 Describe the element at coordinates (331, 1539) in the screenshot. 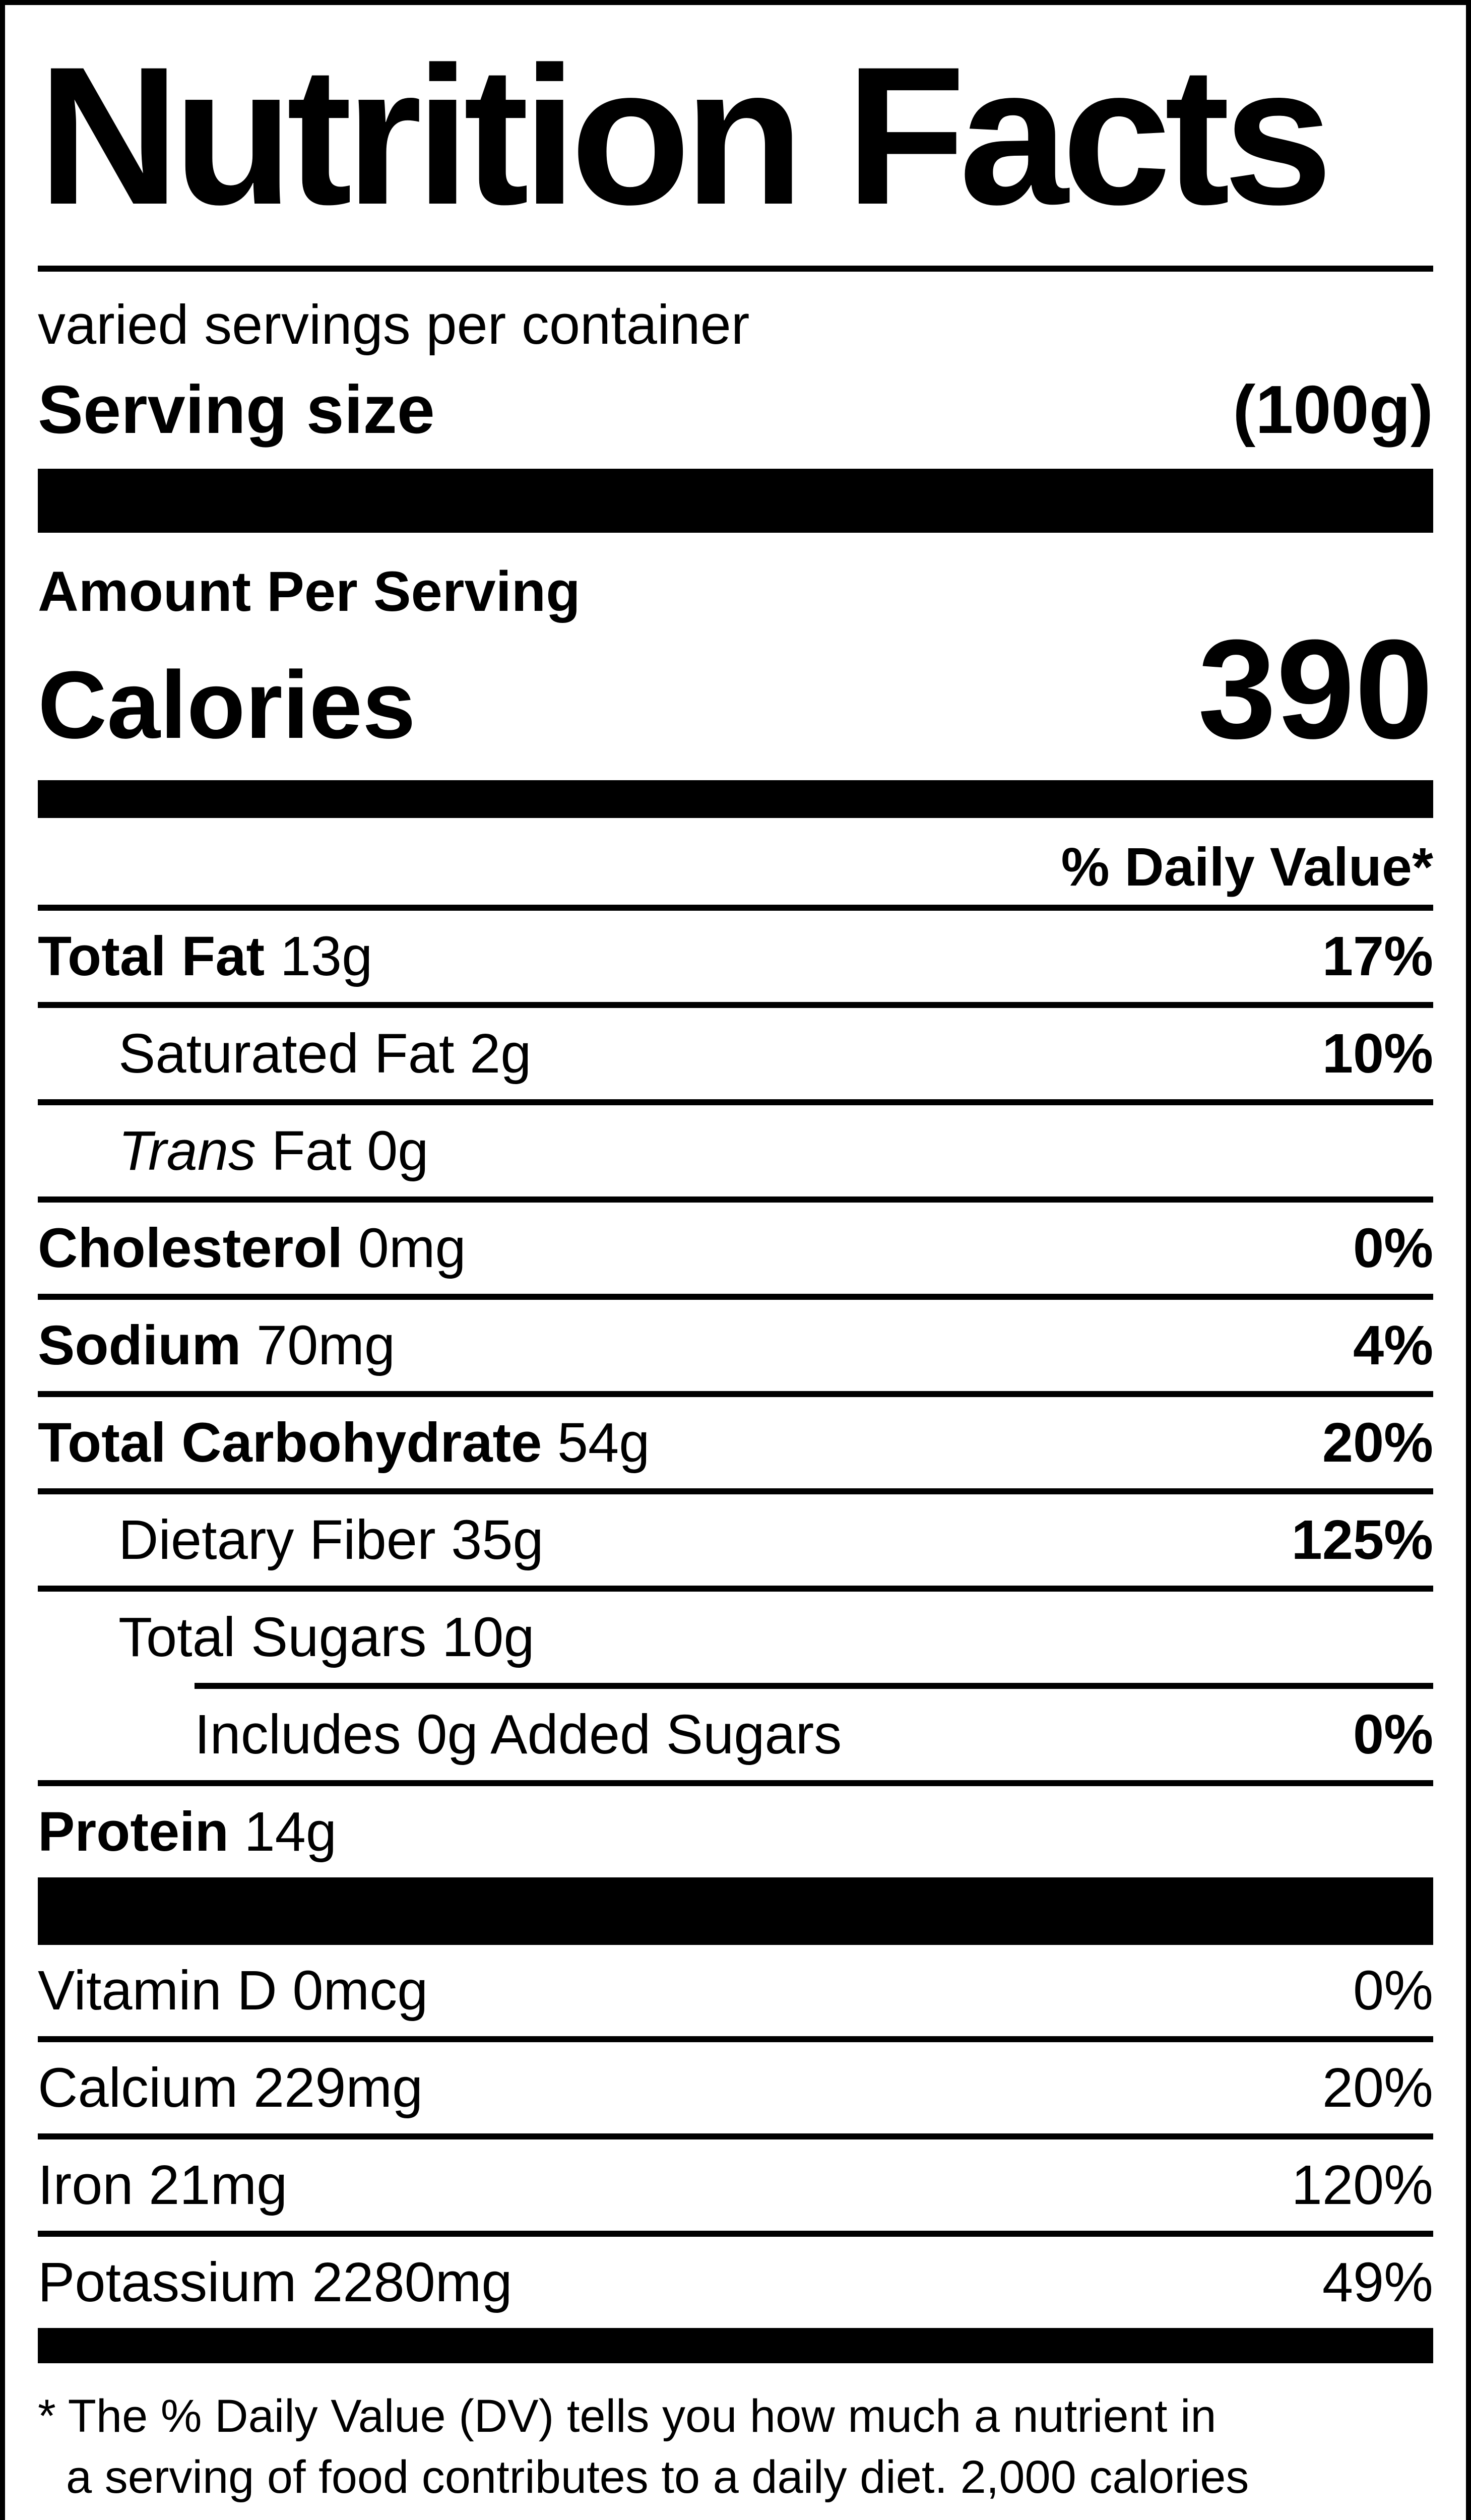

I see `nutrient-name: Dietary Fiber 35g` at that location.